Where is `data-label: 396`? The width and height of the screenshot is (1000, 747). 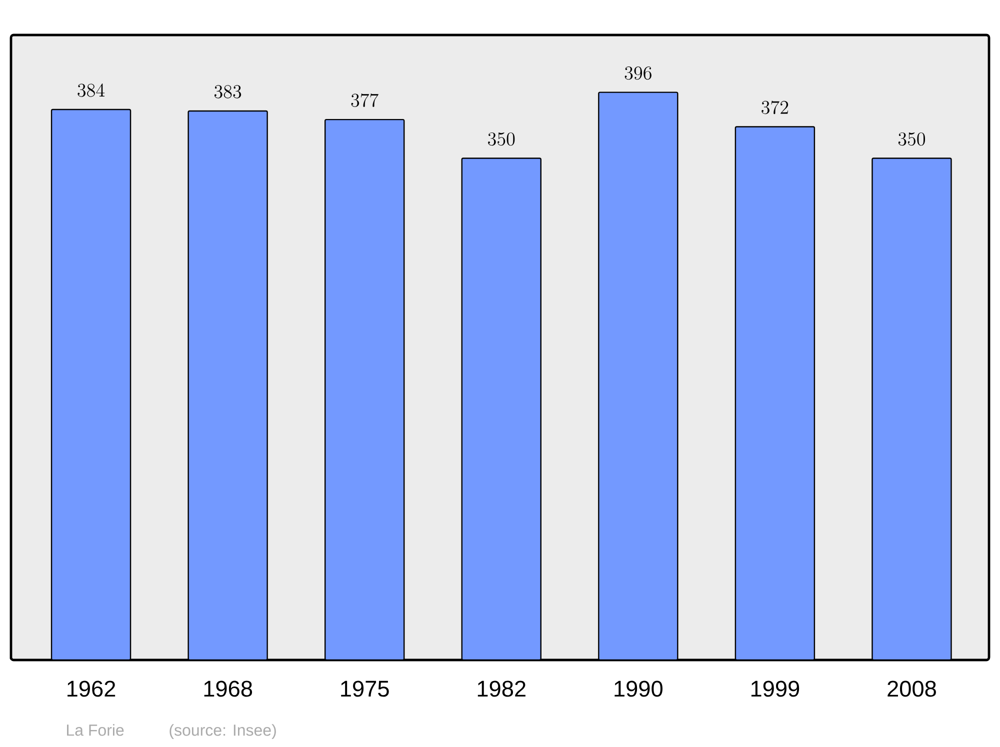 data-label: 396 is located at coordinates (638, 73).